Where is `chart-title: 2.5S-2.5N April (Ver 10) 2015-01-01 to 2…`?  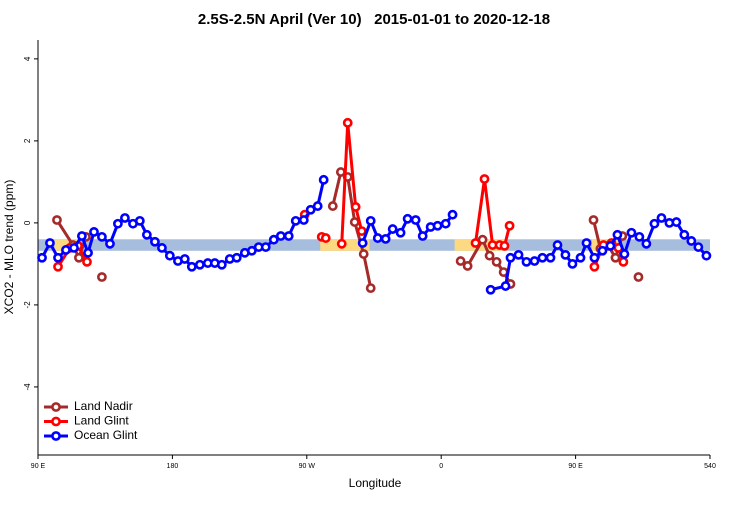
chart-title: 2.5S-2.5N April (Ver 10) 2015-01-01 to 2… is located at coordinates (374, 19).